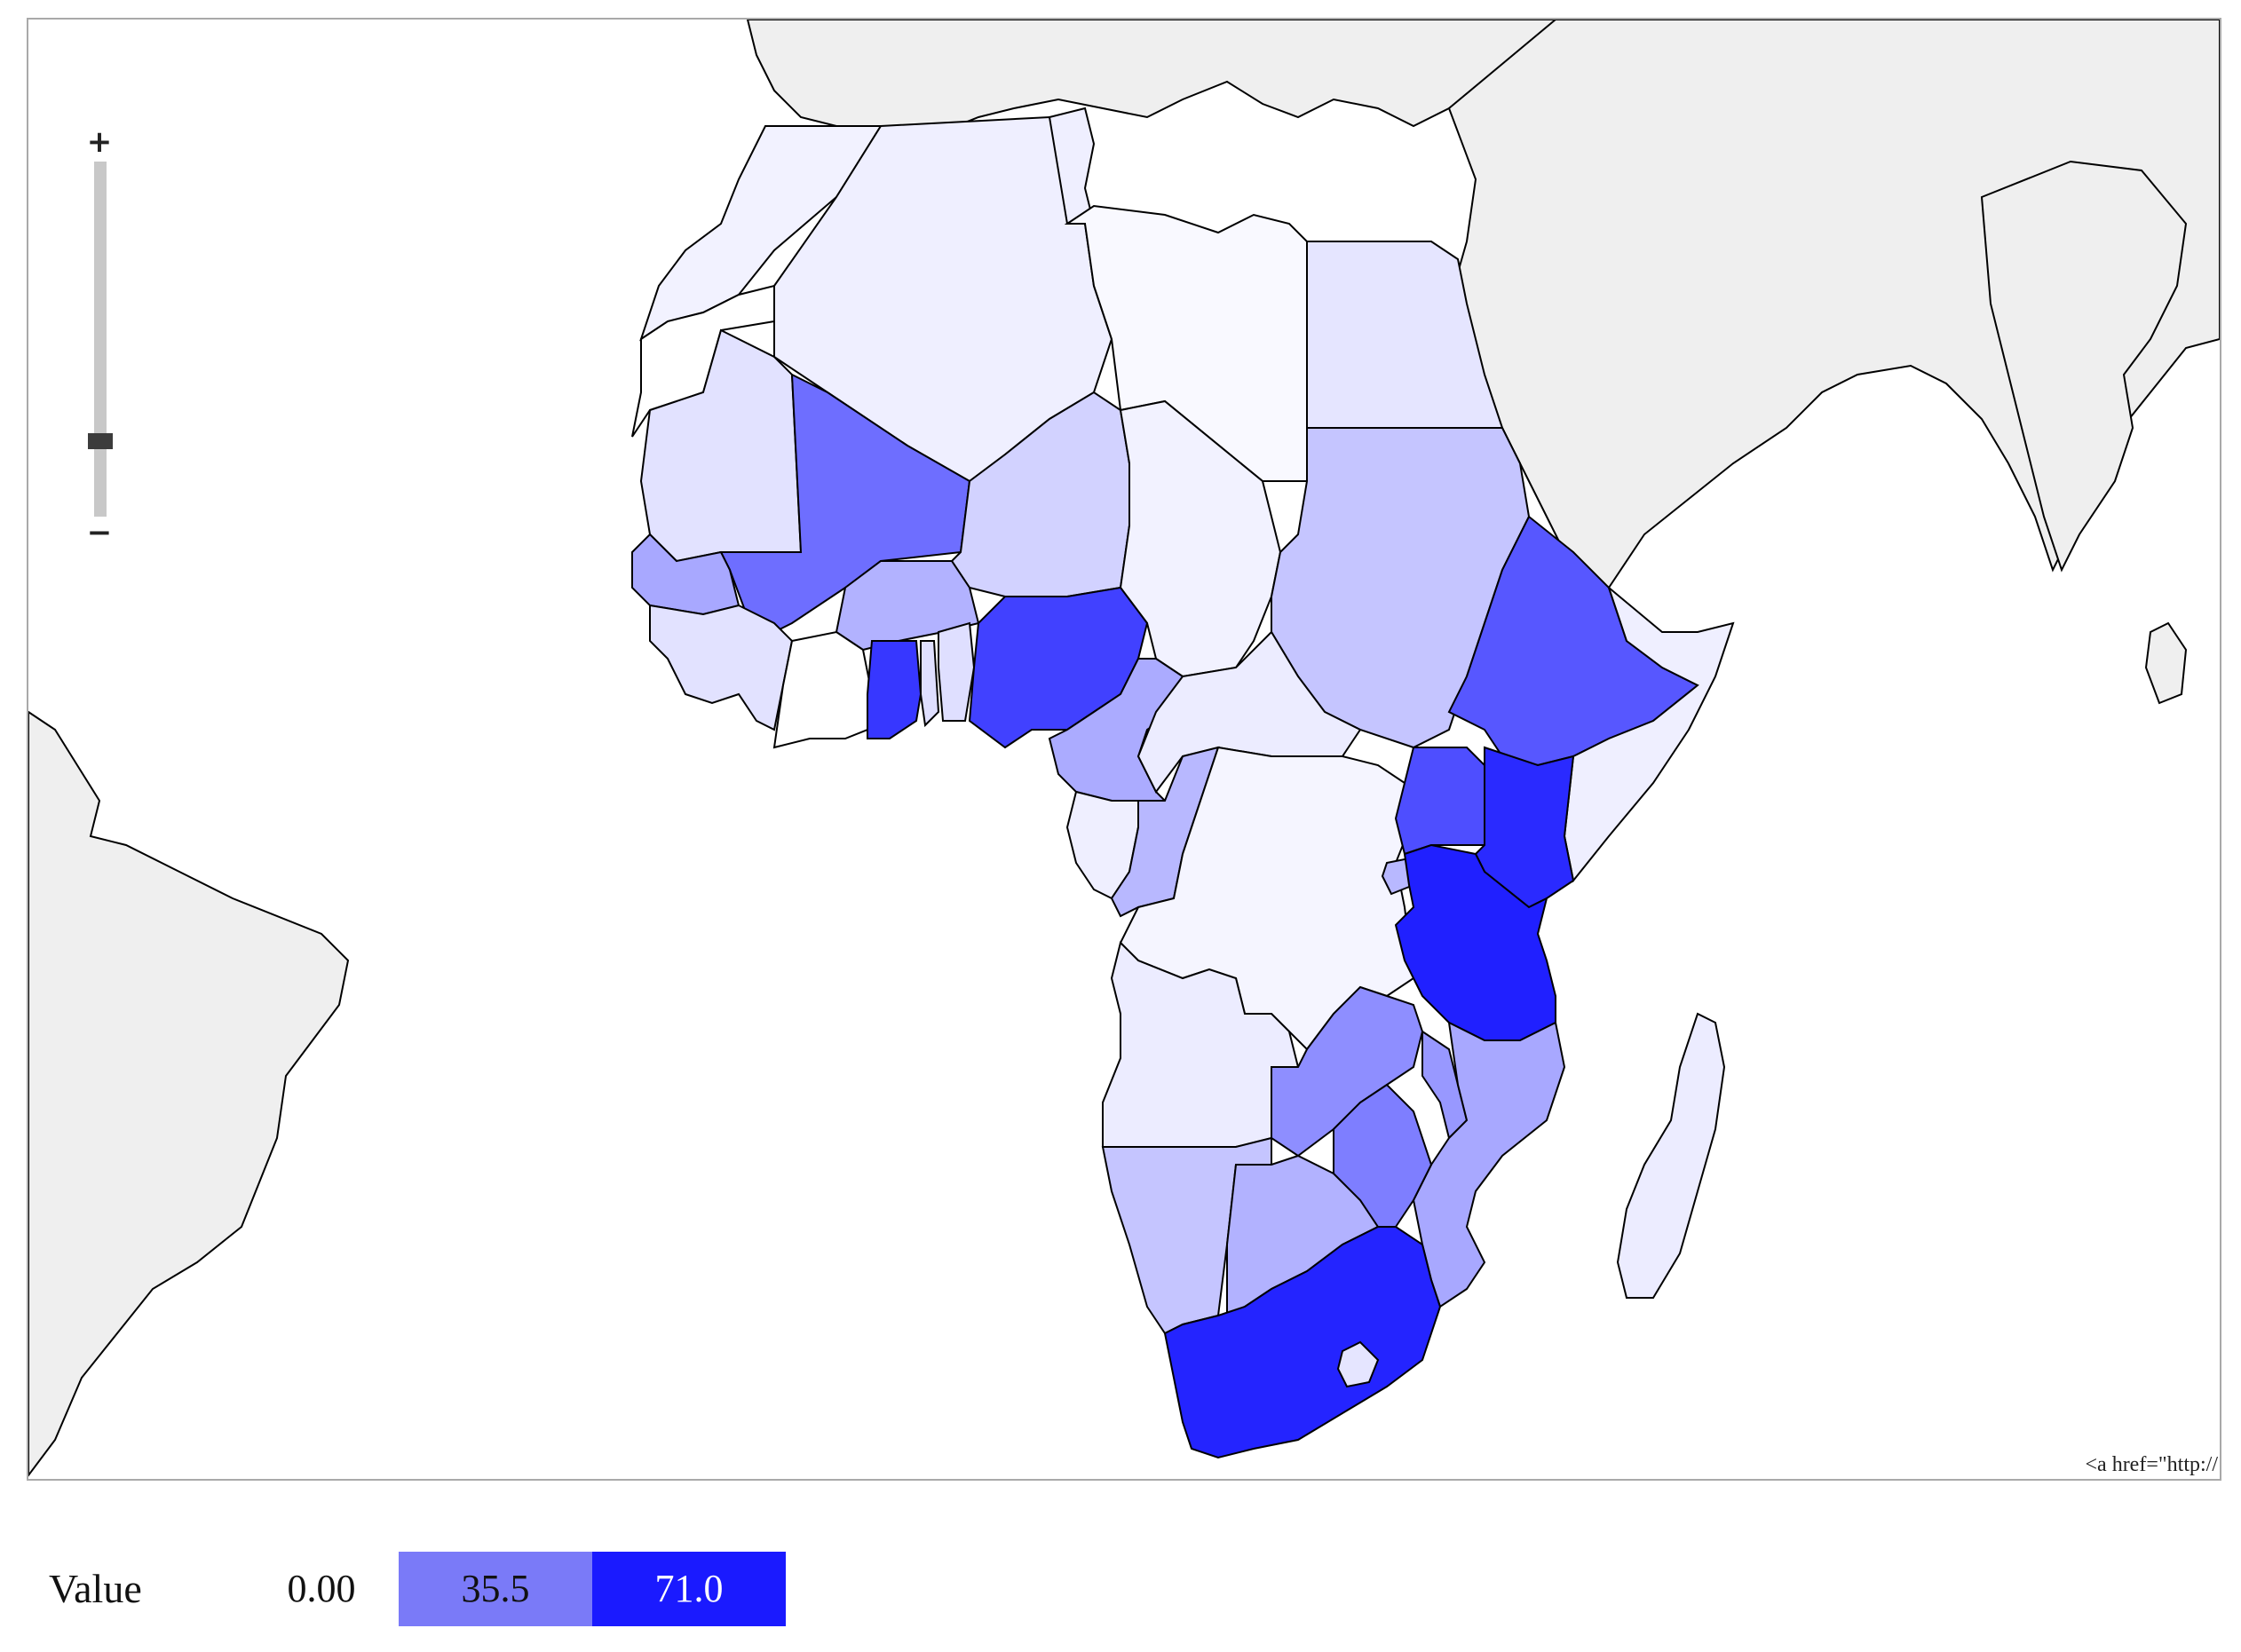  What do you see at coordinates (2166, 663) in the screenshot?
I see `sri-lanka-land` at bounding box center [2166, 663].